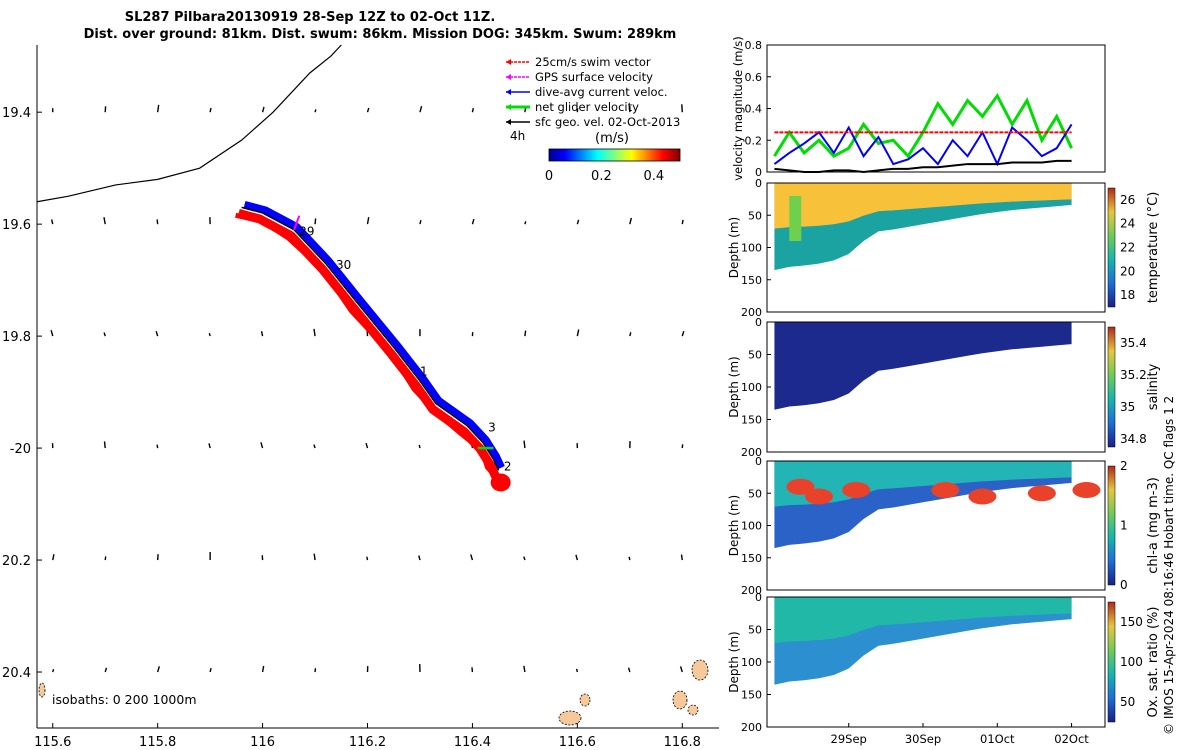 The height and width of the screenshot is (750, 1200). Describe the element at coordinates (1153, 525) in the screenshot. I see `colorbar-label: chl-a (mg m-3)` at that location.